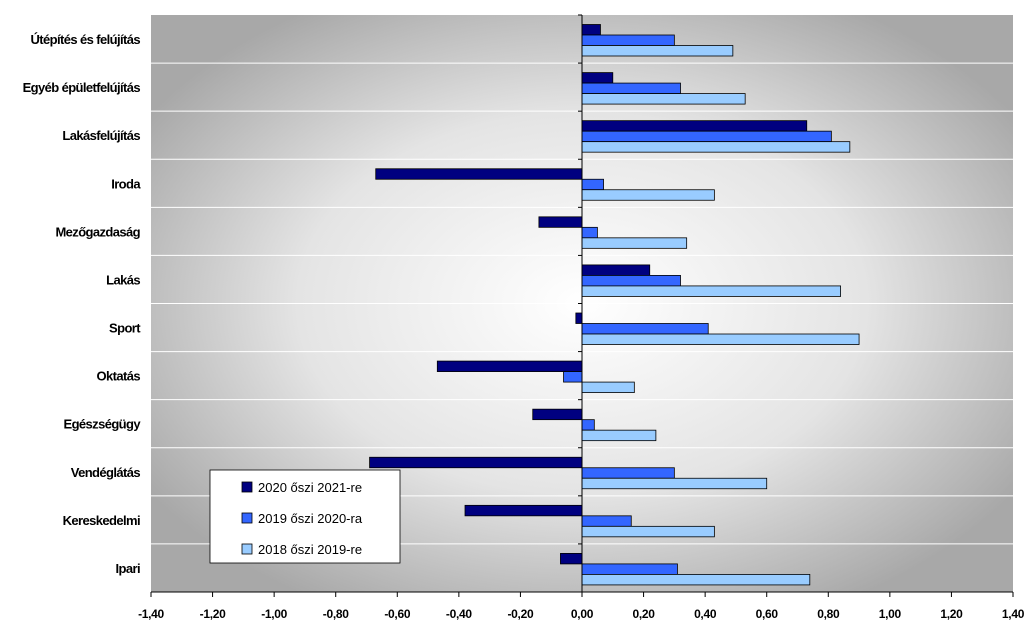 This screenshot has width=1033, height=643. What do you see at coordinates (643, 614) in the screenshot?
I see `x-tick-label: 0,20` at bounding box center [643, 614].